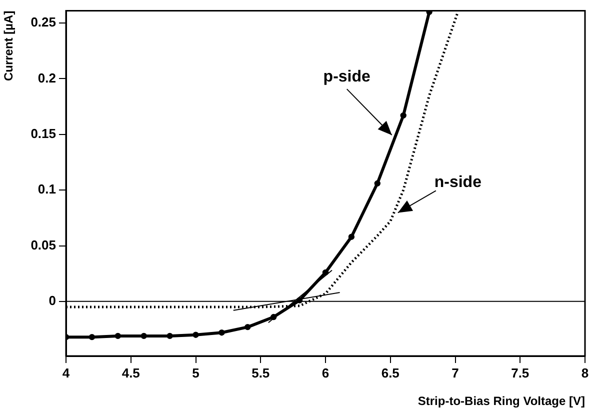 The height and width of the screenshot is (411, 594). Describe the element at coordinates (66, 372) in the screenshot. I see `x-tick-label: 4` at that location.